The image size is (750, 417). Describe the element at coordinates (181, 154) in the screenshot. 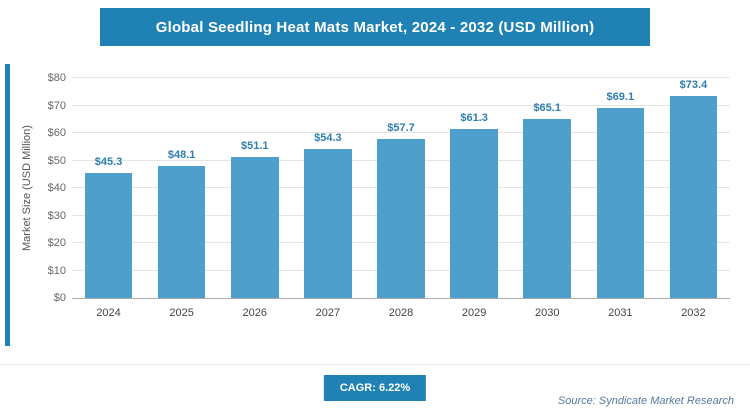

I see `bar-value-label: $48.1` at that location.